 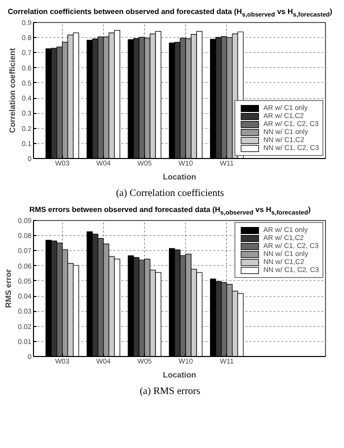 I want to click on text: (a) Correlation coefficients, so click(x=170, y=194).